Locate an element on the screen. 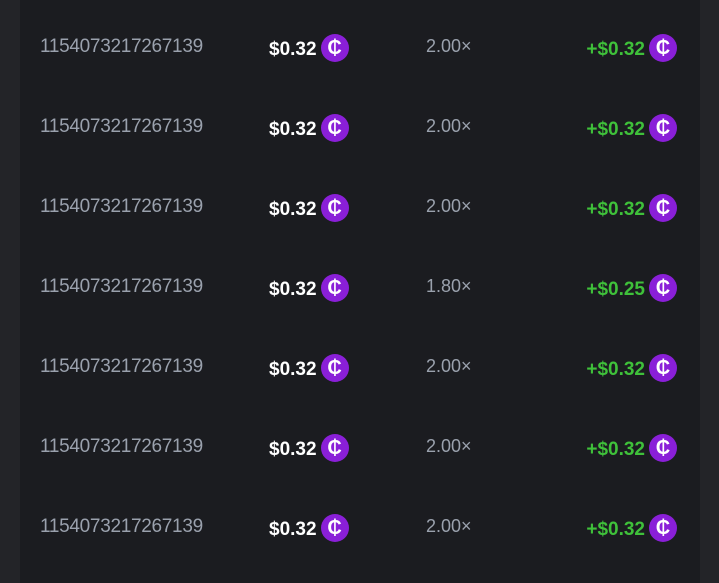 The image size is (719, 583). payout: +$0.25 ₵ is located at coordinates (631, 289).